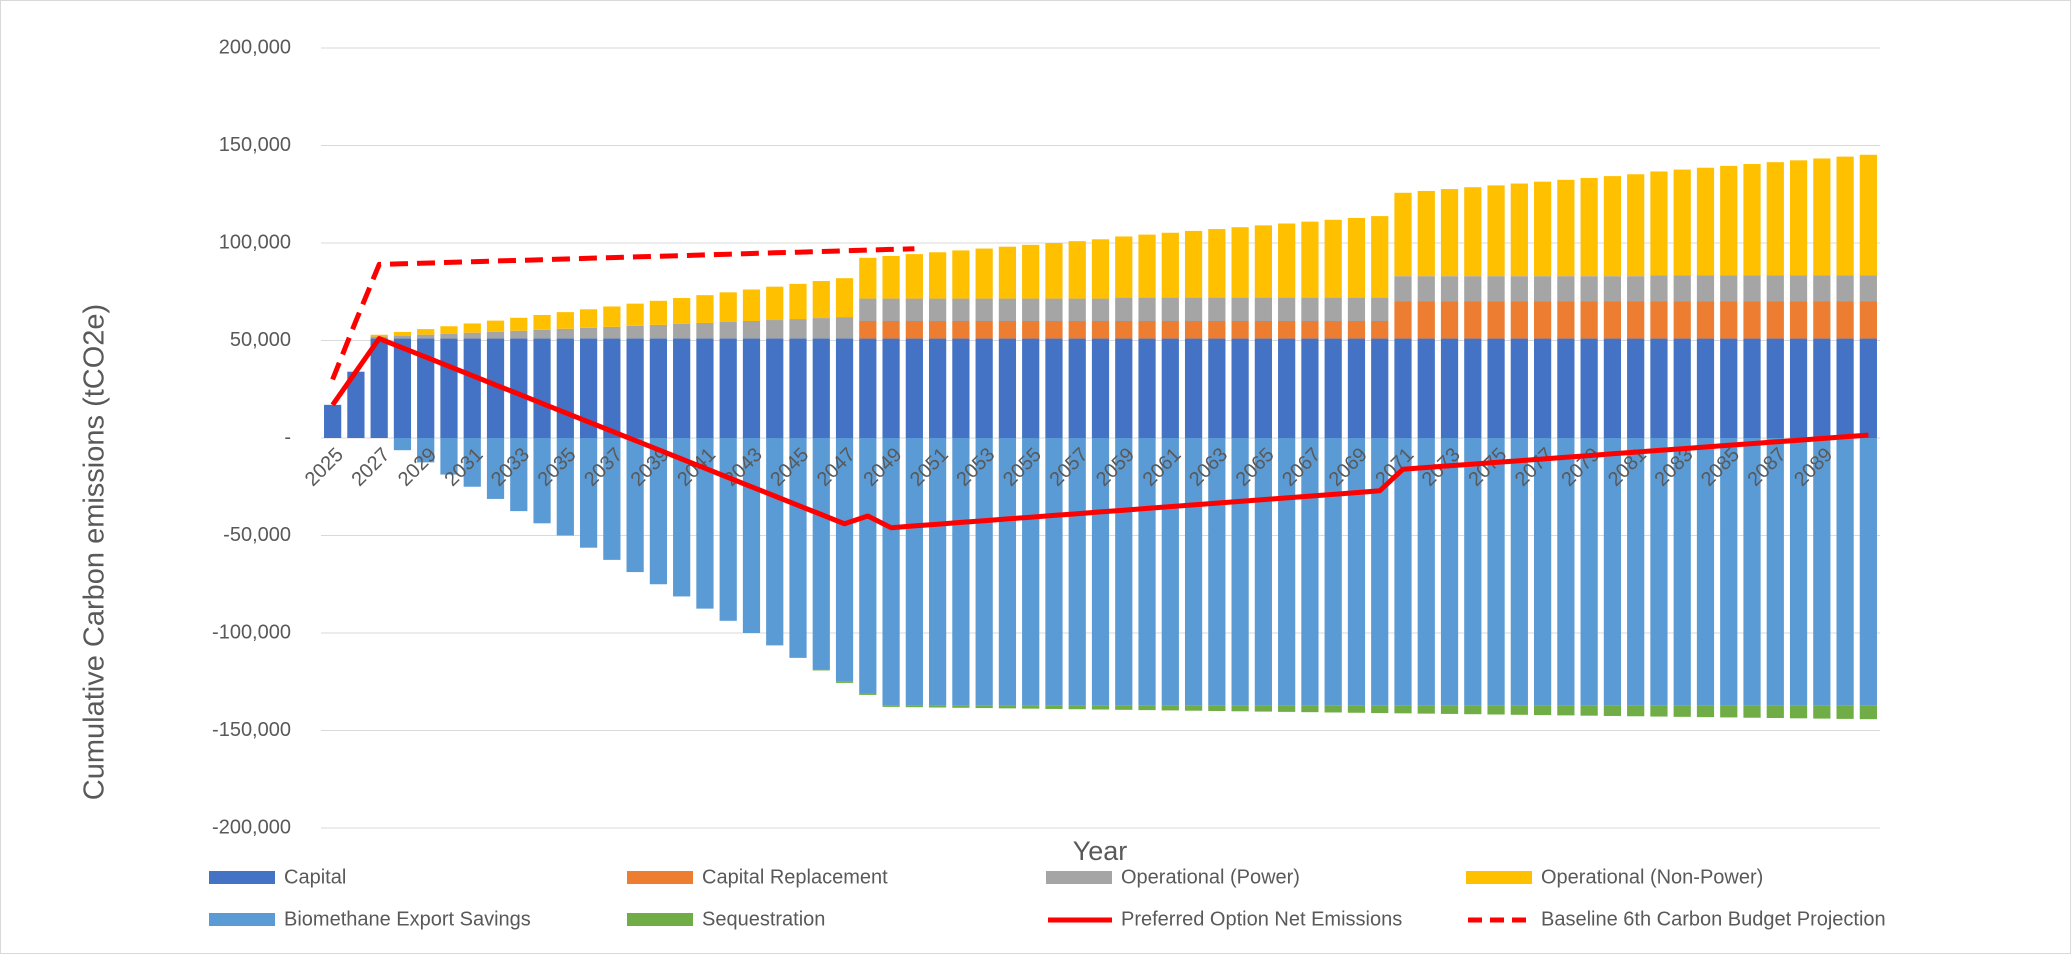 This screenshot has height=954, width=2071. Describe the element at coordinates (255, 242) in the screenshot. I see `y-tick-label: 100,000` at that location.